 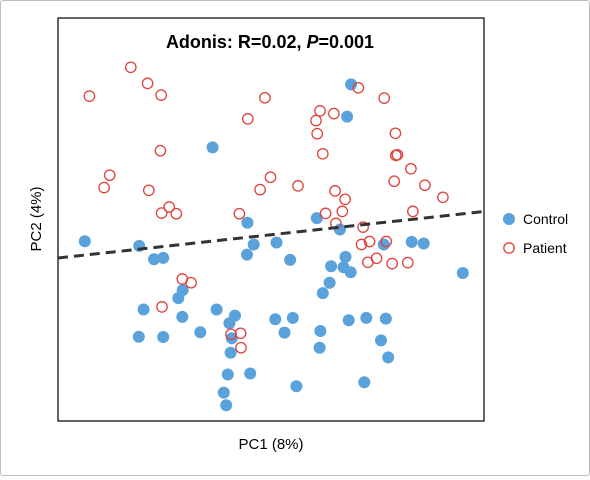 What do you see at coordinates (545, 248) in the screenshot?
I see `legend-label-patient: Patient` at bounding box center [545, 248].